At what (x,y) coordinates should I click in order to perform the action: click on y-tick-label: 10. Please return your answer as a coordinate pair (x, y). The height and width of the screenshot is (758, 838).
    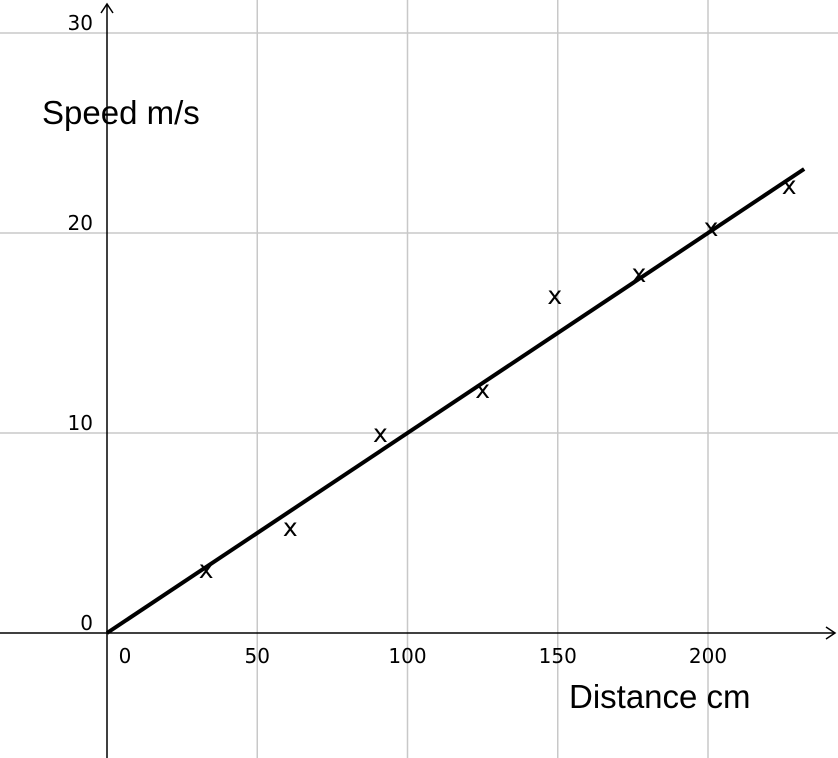
    Looking at the image, I should click on (80, 423).